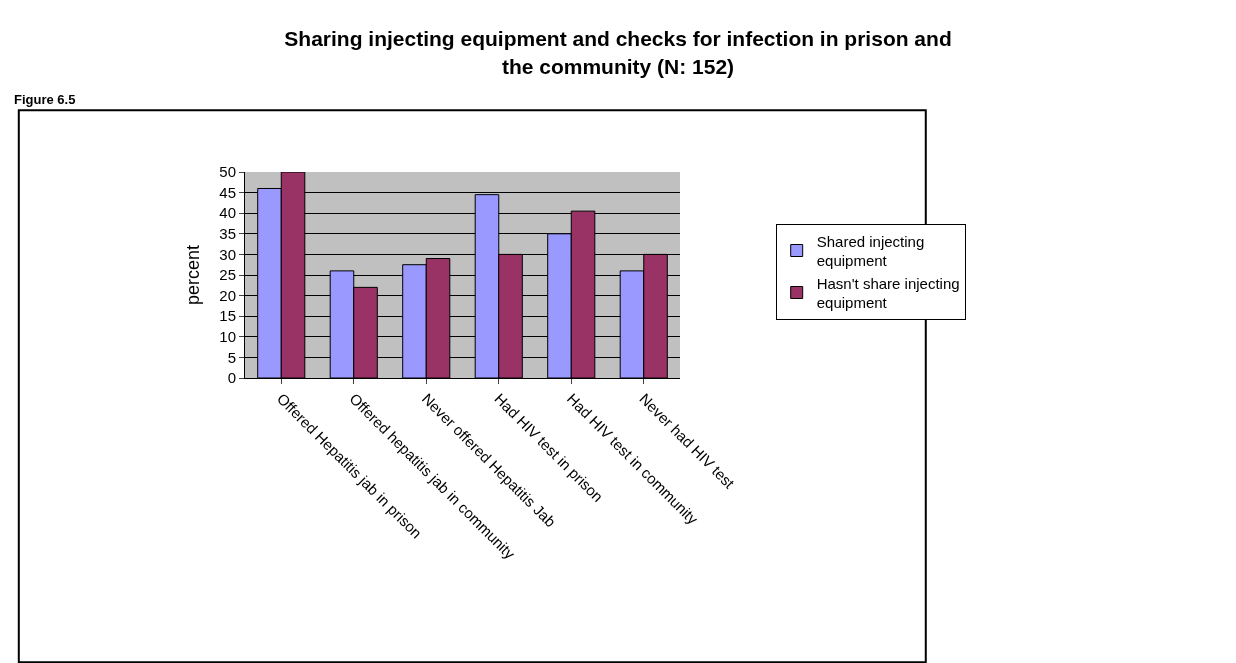  What do you see at coordinates (227, 275) in the screenshot?
I see `y-tick-label: 25` at bounding box center [227, 275].